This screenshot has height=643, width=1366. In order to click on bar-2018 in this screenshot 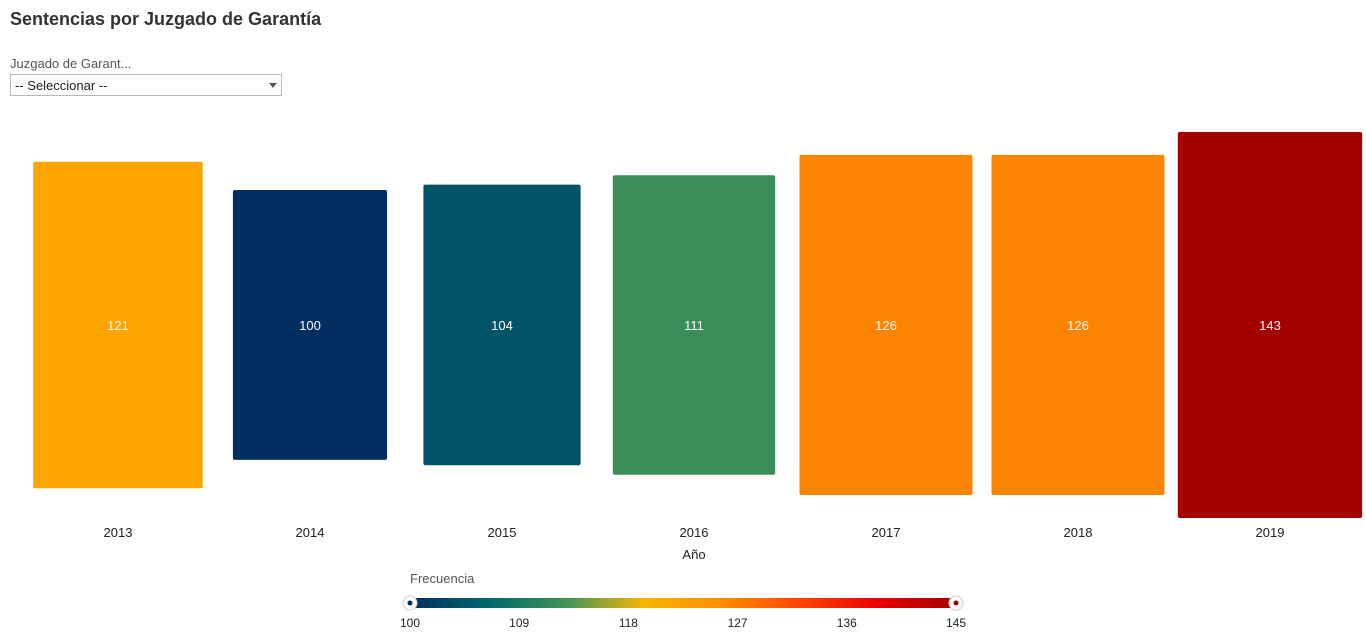, I will do `click(1078, 324)`.